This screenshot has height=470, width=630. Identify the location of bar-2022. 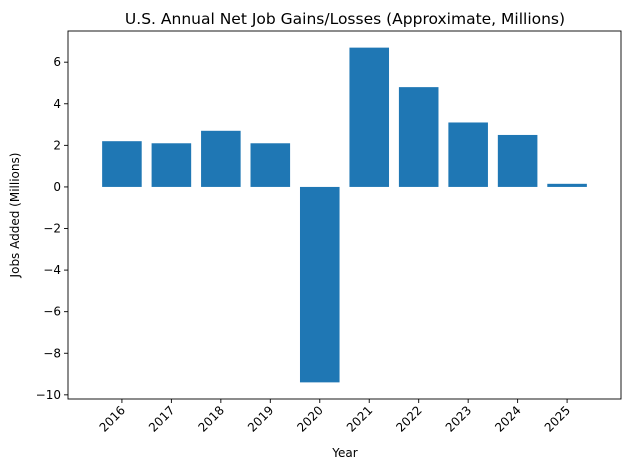
(418, 137).